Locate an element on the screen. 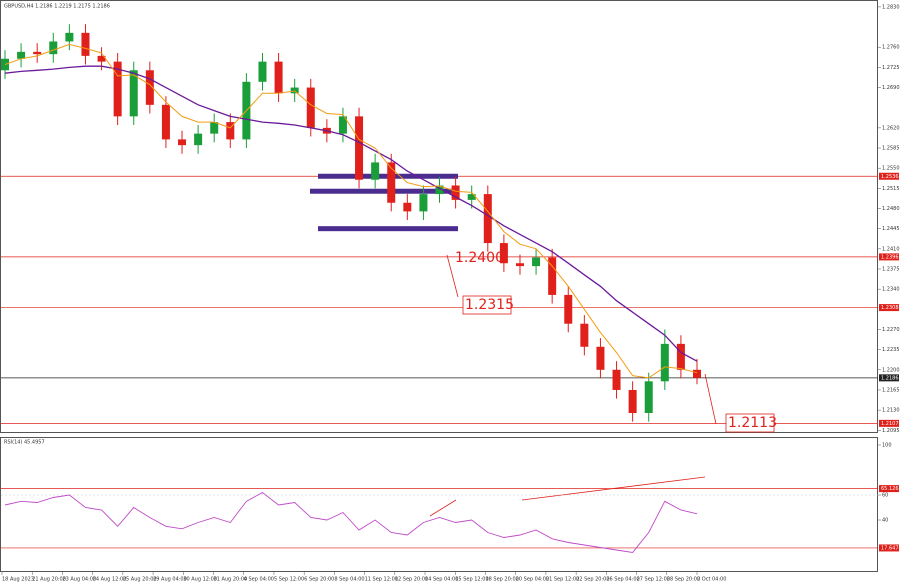  zone-bar is located at coordinates (381, 191).